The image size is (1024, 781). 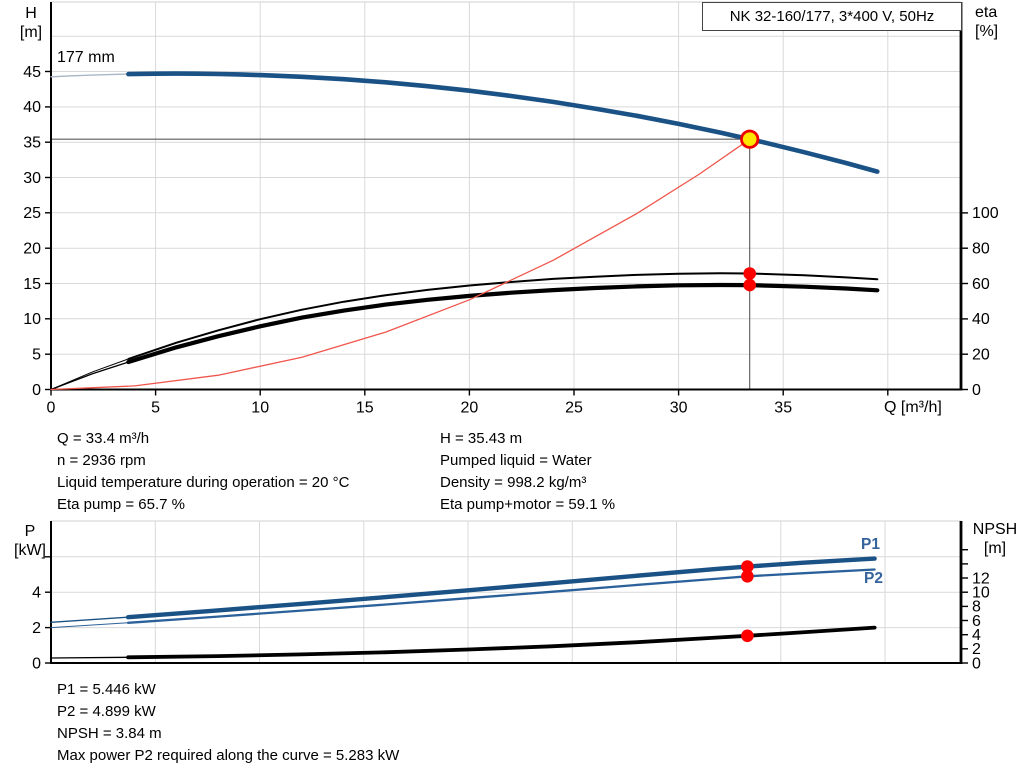 I want to click on left-axis-tick-label: 40, so click(x=32, y=107).